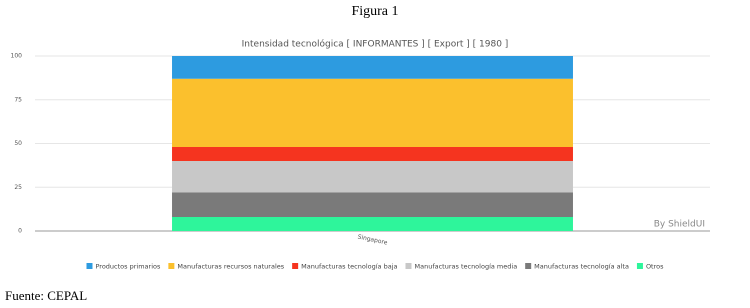 This screenshot has width=750, height=308. What do you see at coordinates (18, 187) in the screenshot?
I see `y-tick-label: 25` at bounding box center [18, 187].